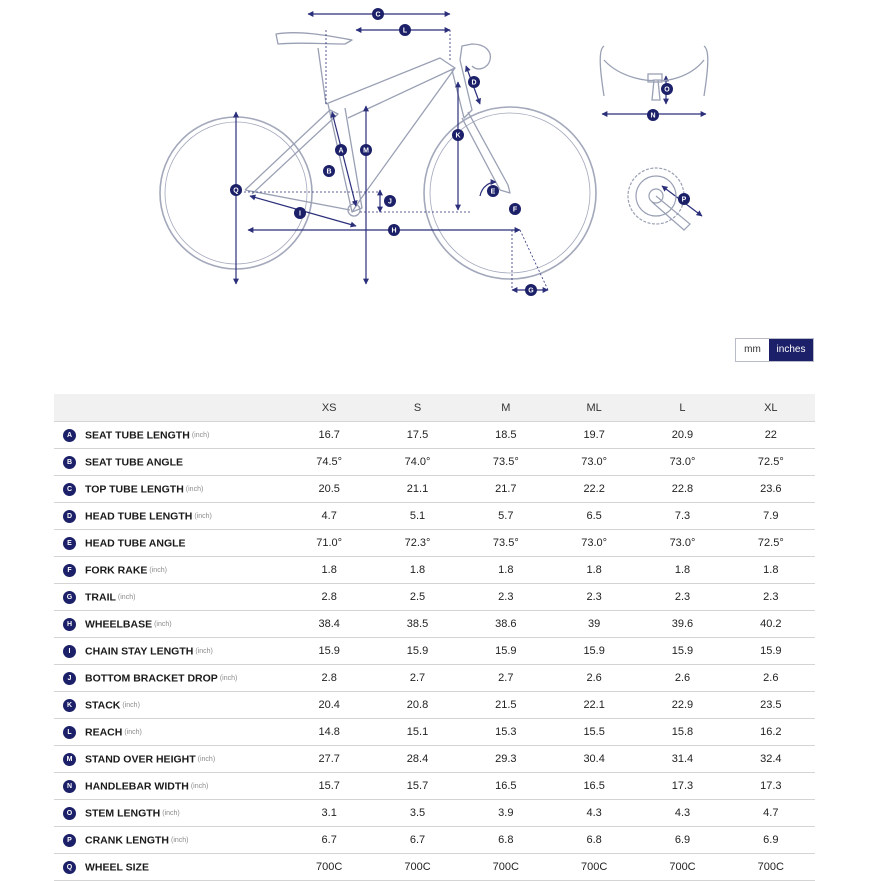 Image resolution: width=882 pixels, height=881 pixels. Describe the element at coordinates (594, 435) in the screenshot. I see `table-cell: 19.7` at that location.